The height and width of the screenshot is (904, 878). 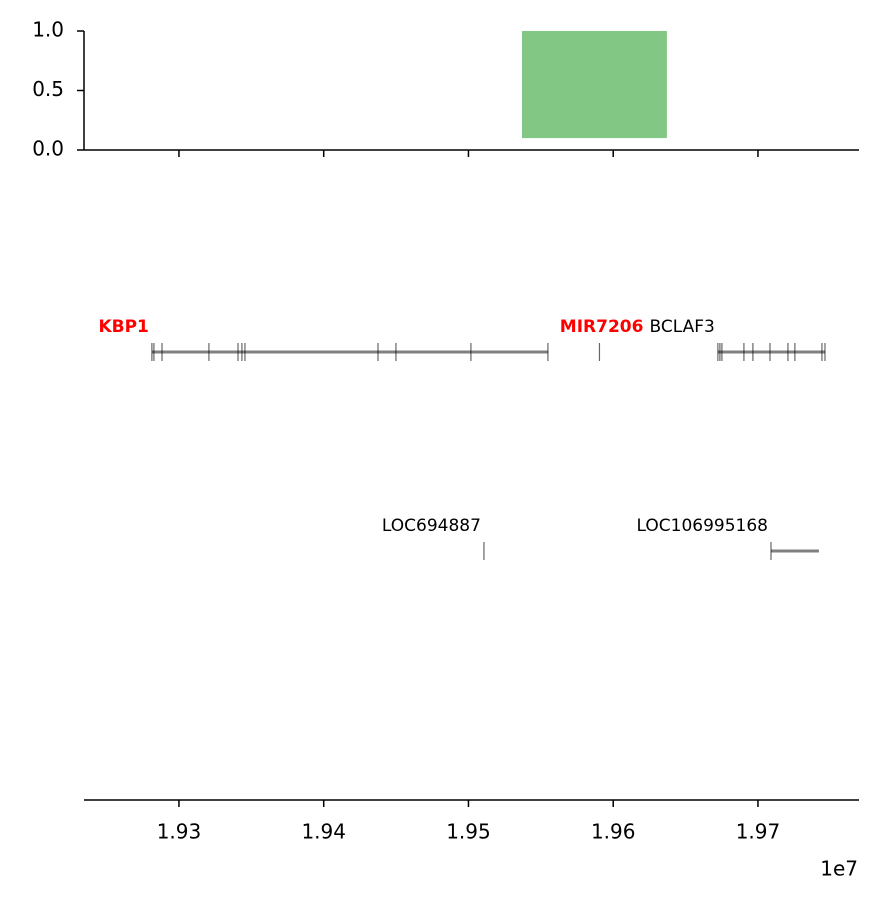 I want to click on gene-label: KBP1, so click(x=123, y=327).